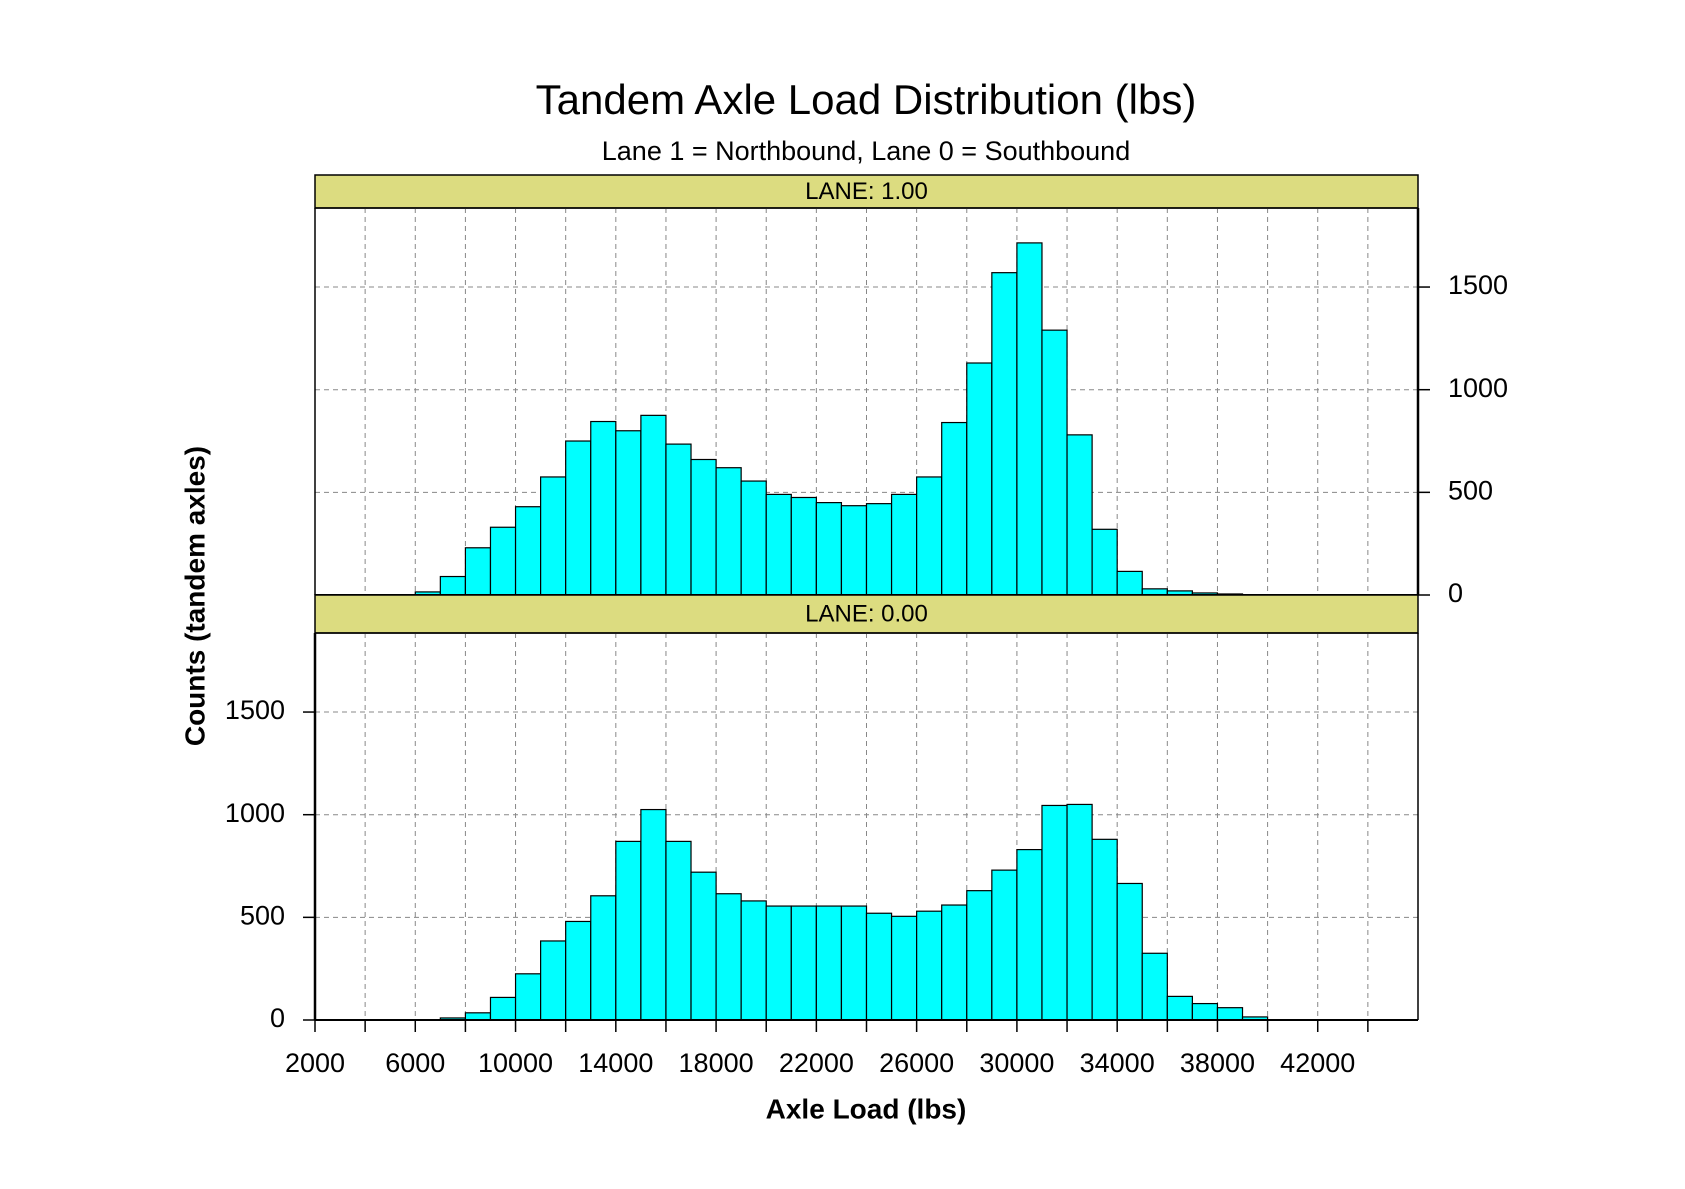 The height and width of the screenshot is (1189, 1685). What do you see at coordinates (515, 1063) in the screenshot?
I see `x-tick-label: 10000` at bounding box center [515, 1063].